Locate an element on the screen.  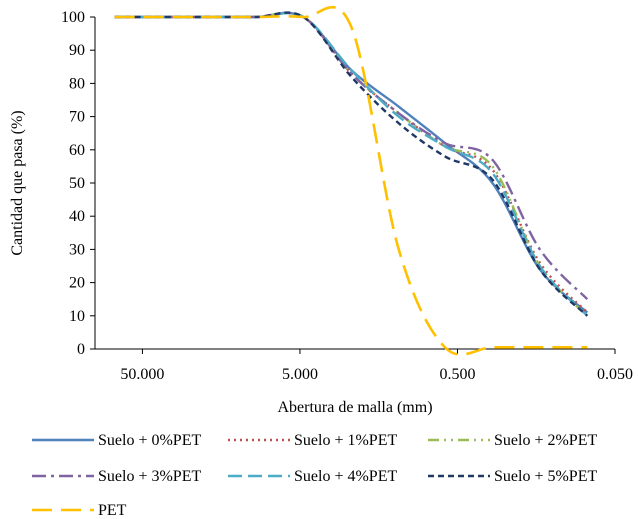
y-tick-label: 50 is located at coordinates (77, 183).